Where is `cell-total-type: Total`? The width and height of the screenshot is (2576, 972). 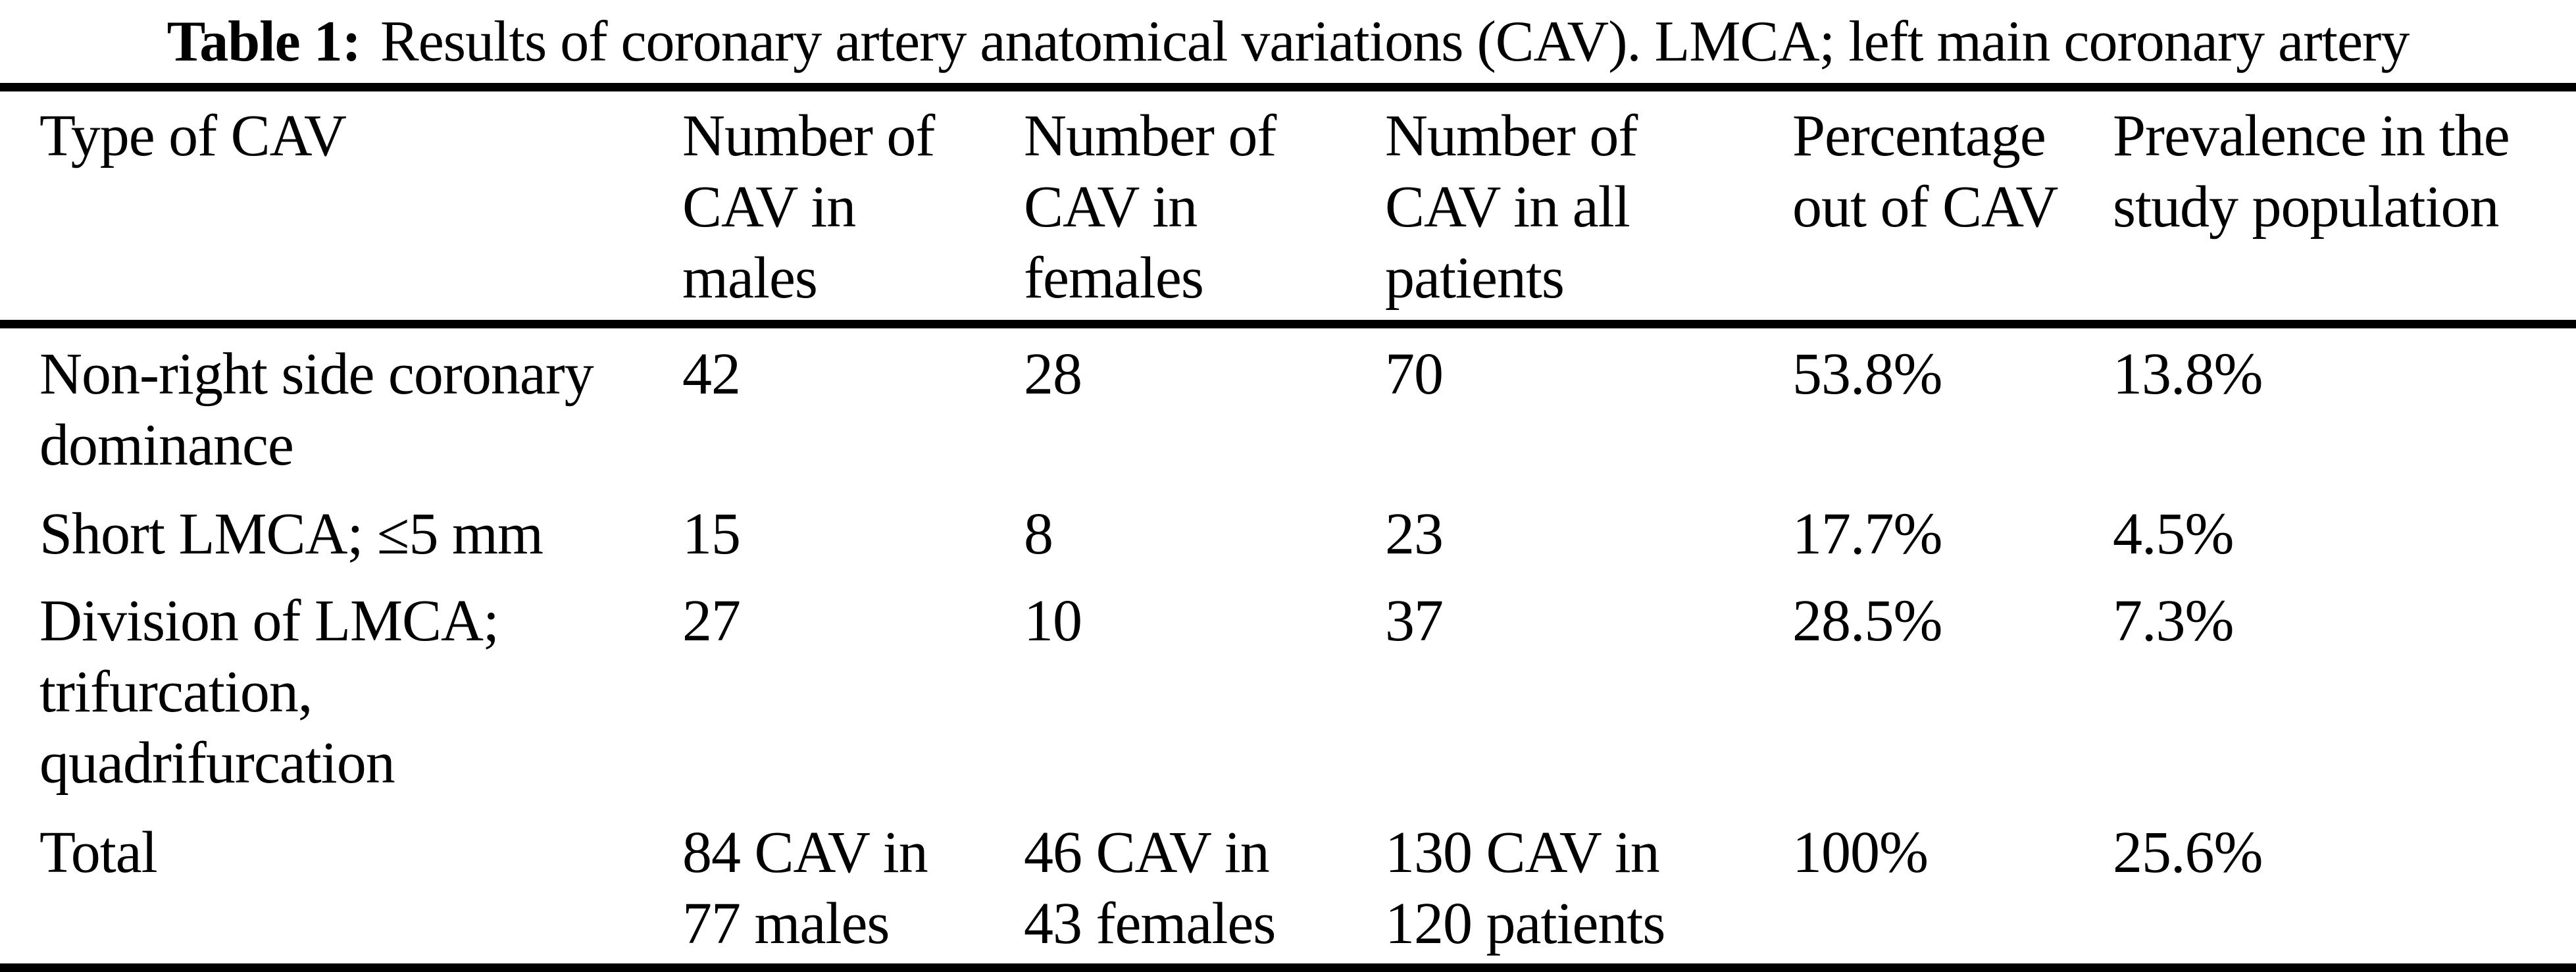
cell-total-type: Total is located at coordinates (341, 885).